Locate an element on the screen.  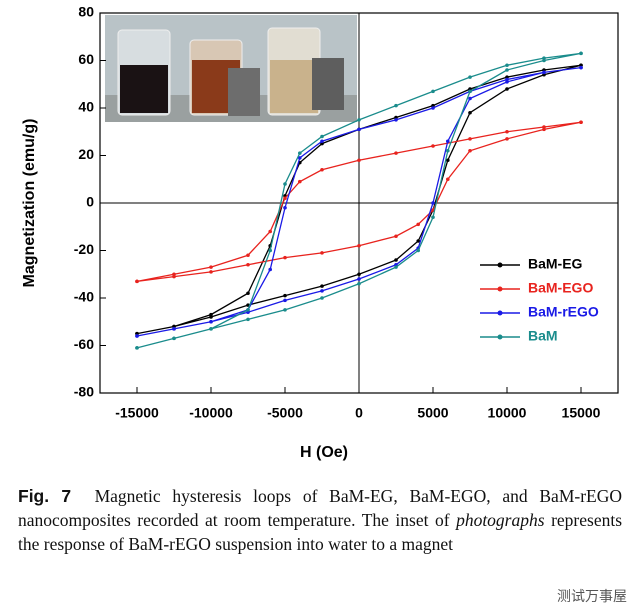
legend-label: BaM-EGO is located at coordinates (560, 288).